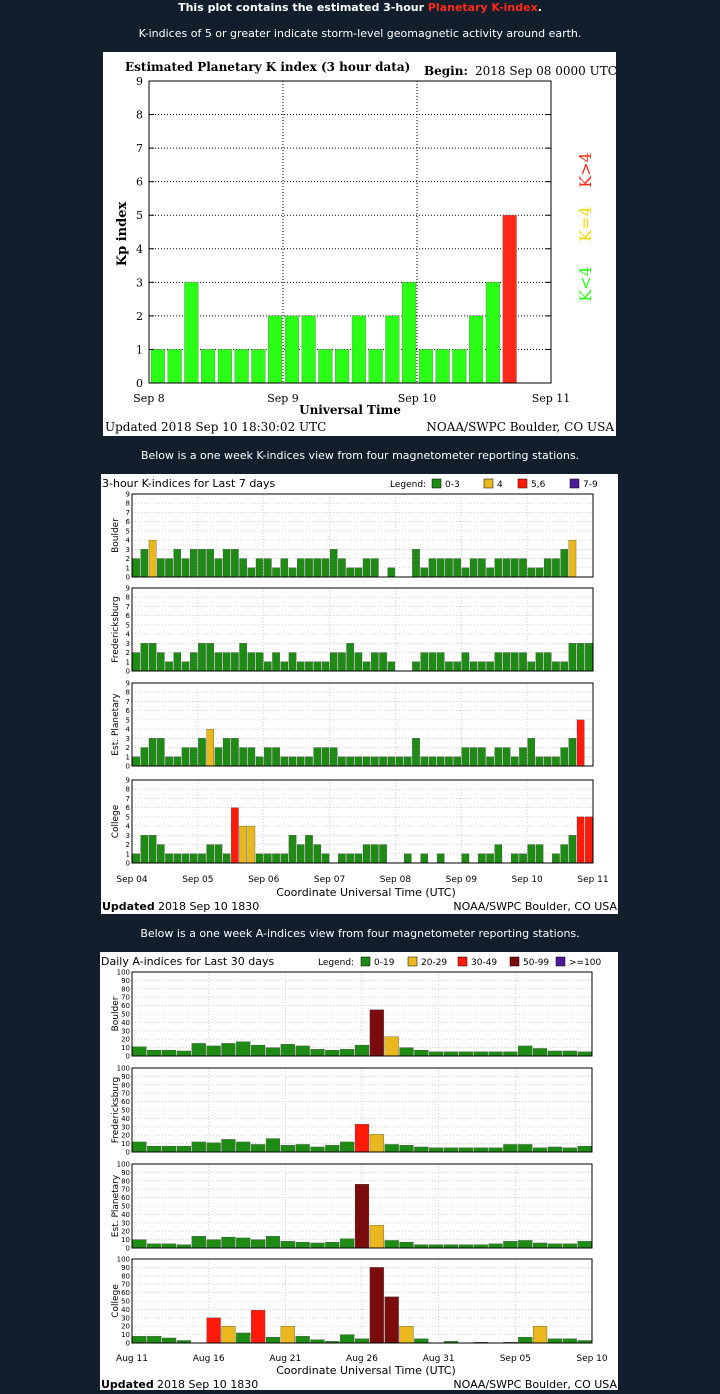 The width and height of the screenshot is (720, 1394). Describe the element at coordinates (139, 115) in the screenshot. I see `kp-y-tick-label: 8` at that location.